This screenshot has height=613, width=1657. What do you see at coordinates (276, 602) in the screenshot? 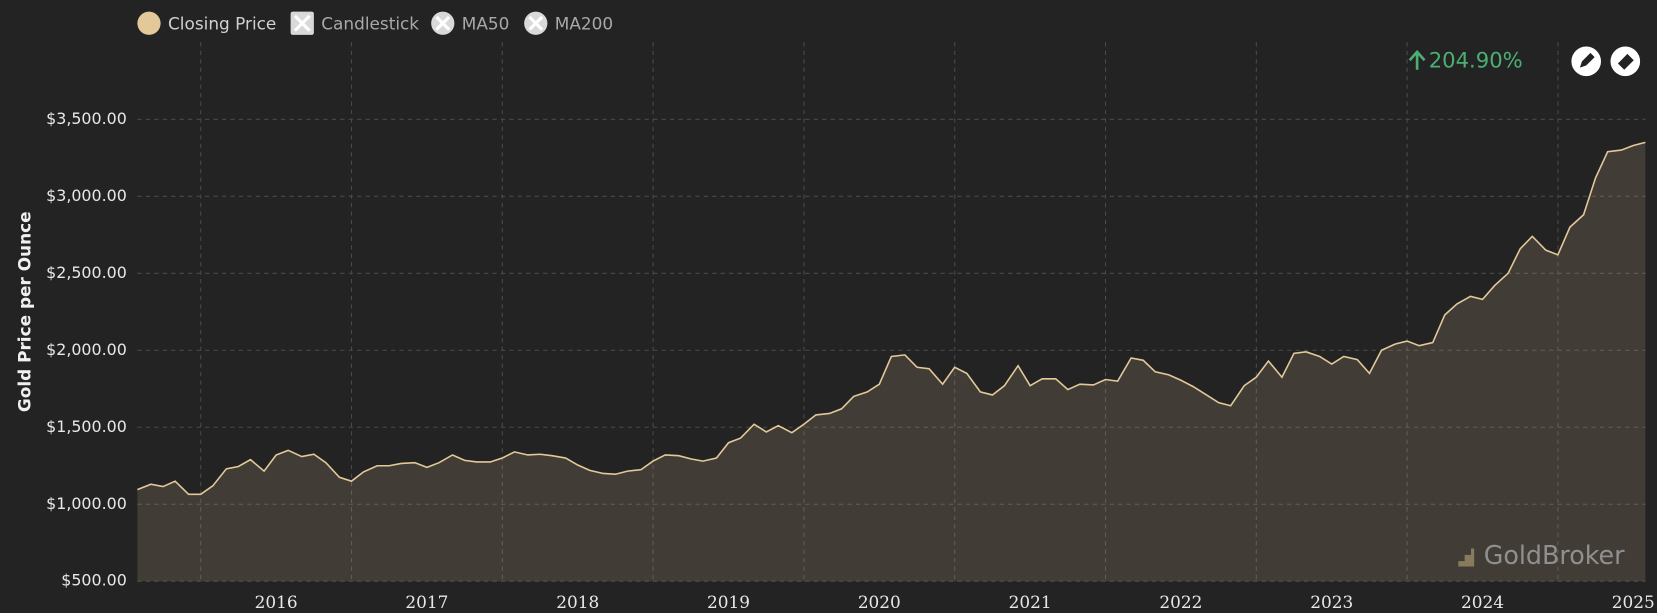
I see `x-tick-label: 2016` at bounding box center [276, 602].